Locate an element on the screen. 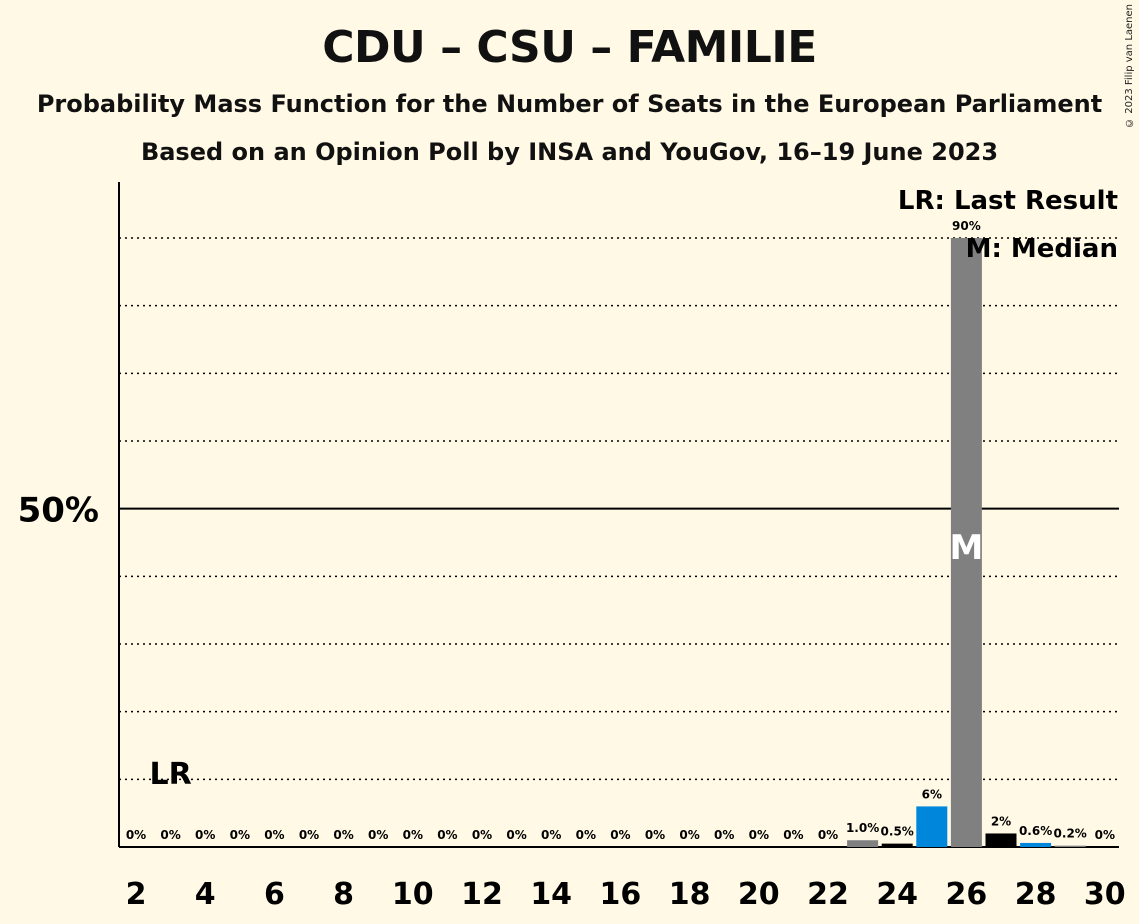 This screenshot has height=924, width=1139. bar-value-label: 0.5% is located at coordinates (897, 832).